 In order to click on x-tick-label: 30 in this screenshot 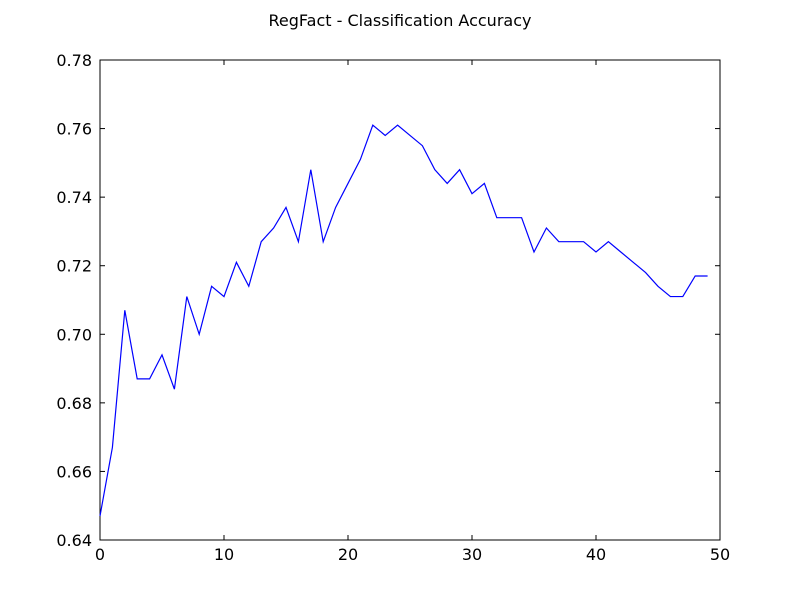, I will do `click(472, 554)`.